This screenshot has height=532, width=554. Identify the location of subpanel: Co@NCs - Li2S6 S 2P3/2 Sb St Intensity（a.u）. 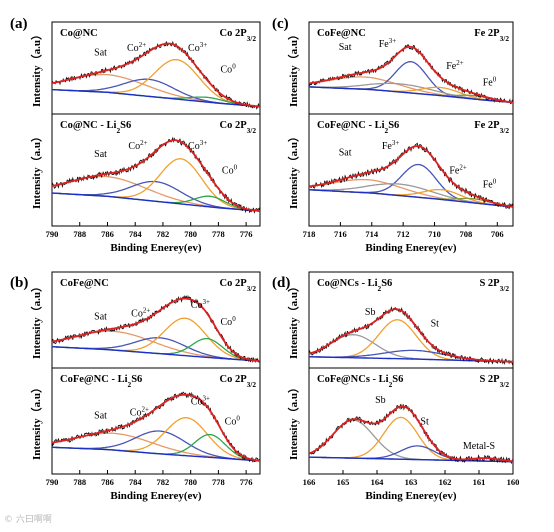
(400, 320).